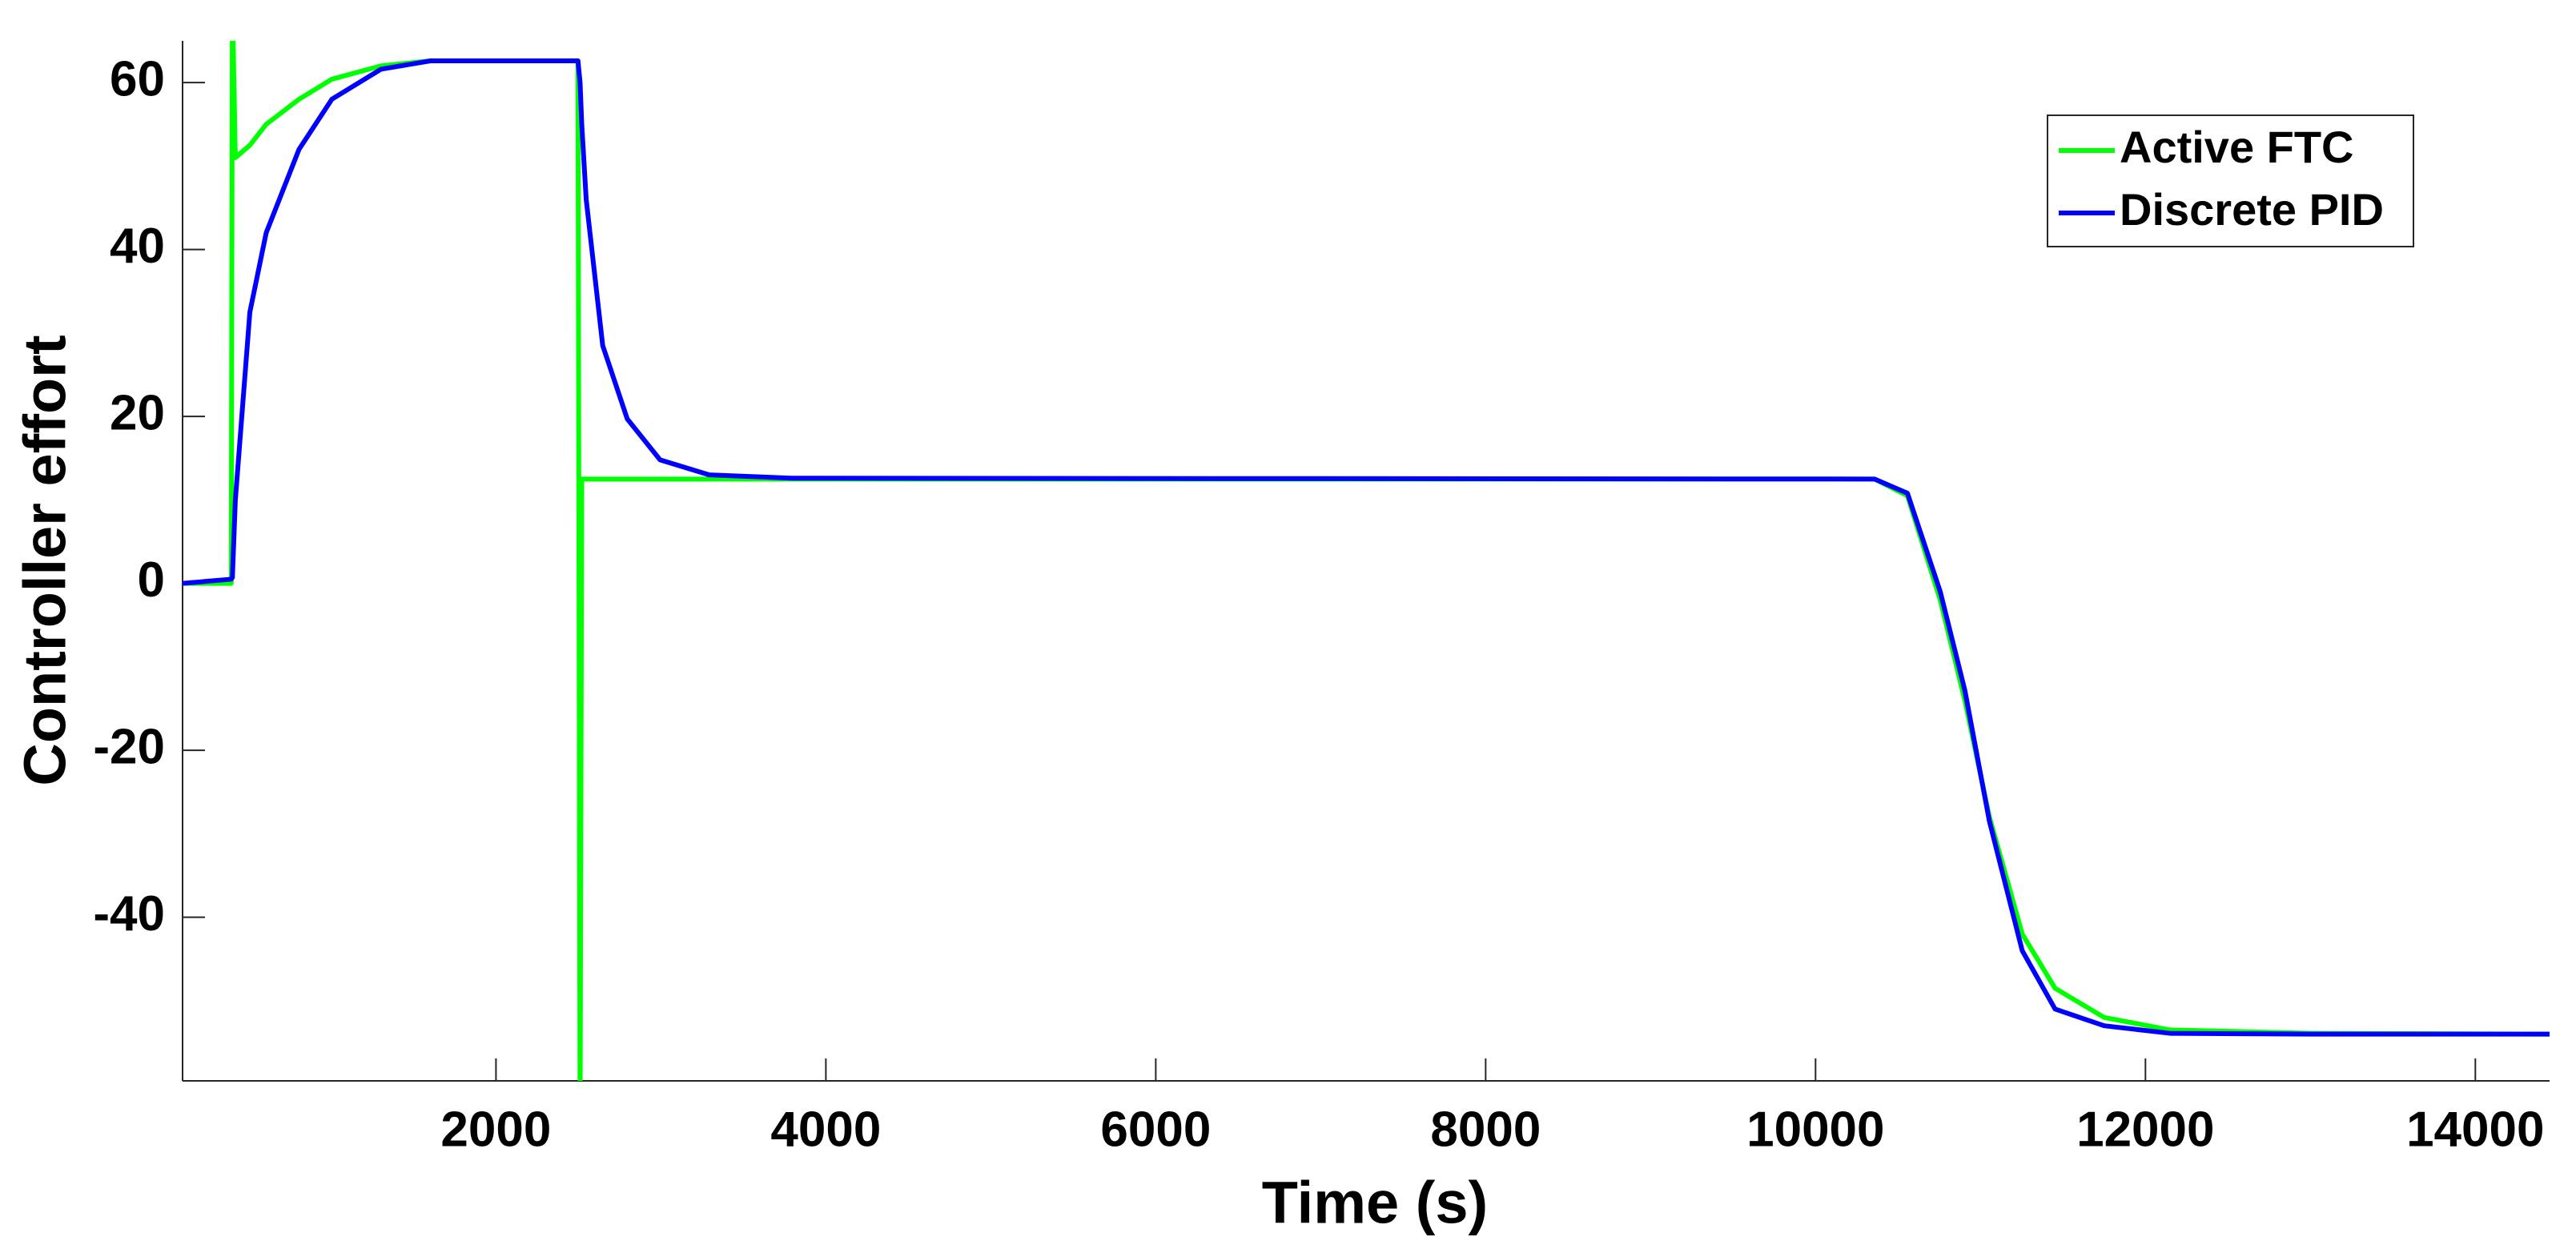 The height and width of the screenshot is (1257, 2576). Describe the element at coordinates (129, 914) in the screenshot. I see `y-tick-label: -40` at that location.